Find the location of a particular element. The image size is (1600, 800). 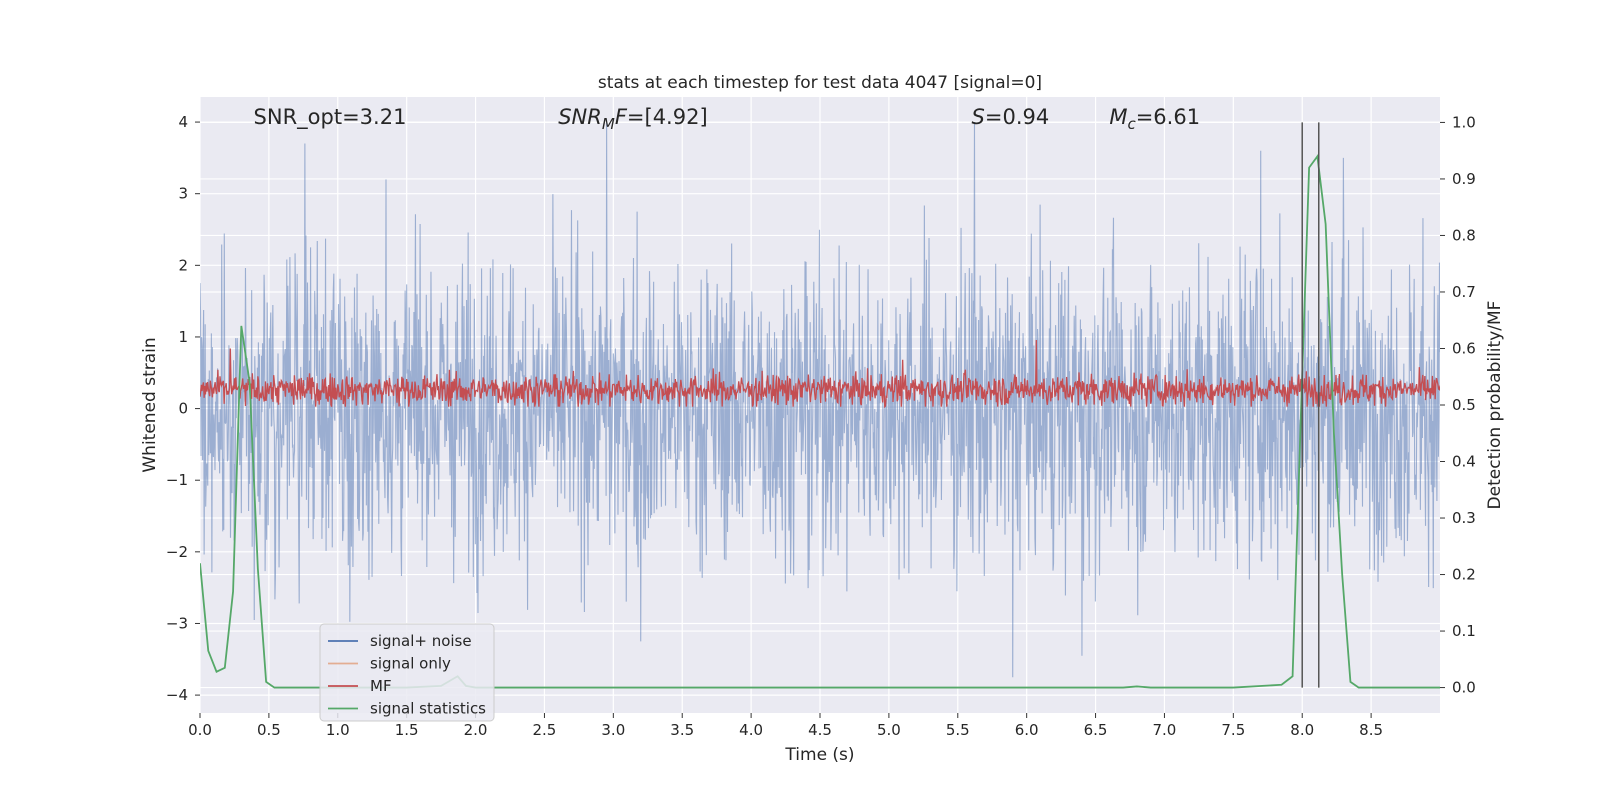

y2-tick-label: 0.9 is located at coordinates (1464, 179).